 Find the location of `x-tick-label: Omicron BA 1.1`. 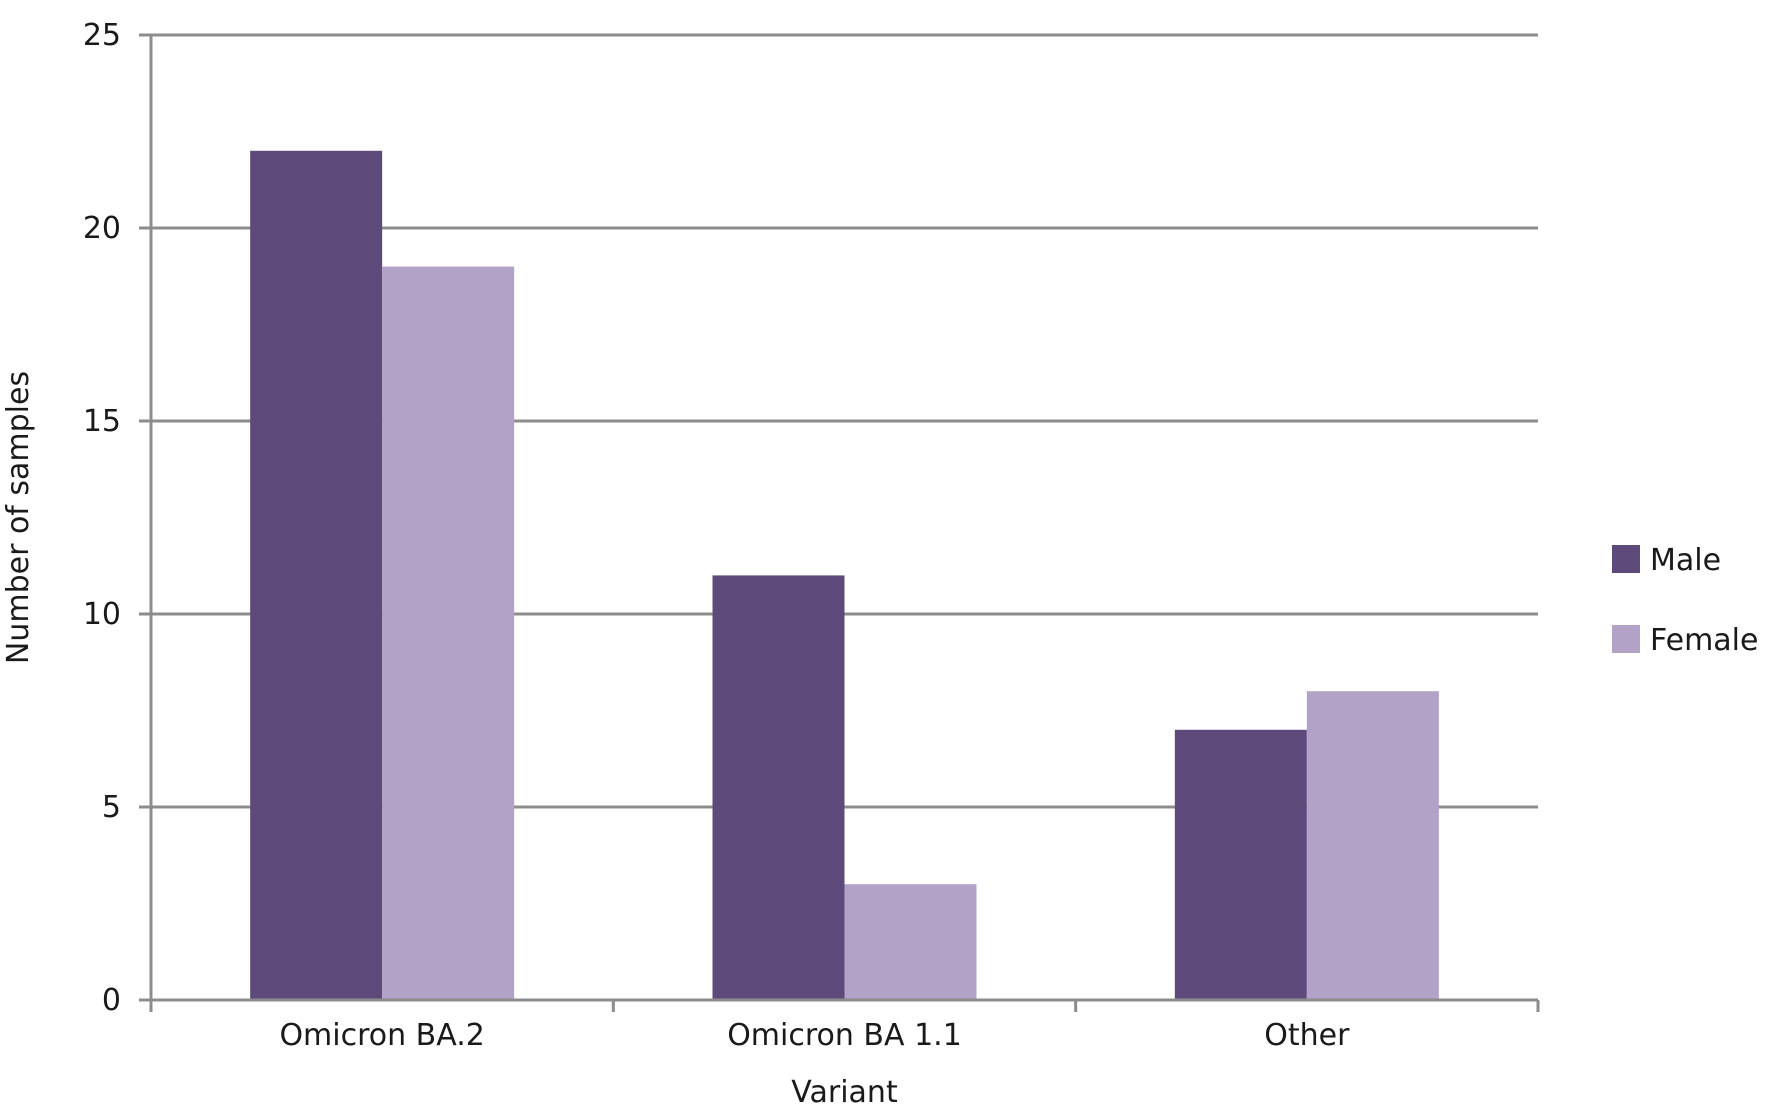

x-tick-label: Omicron BA 1.1 is located at coordinates (844, 1035).